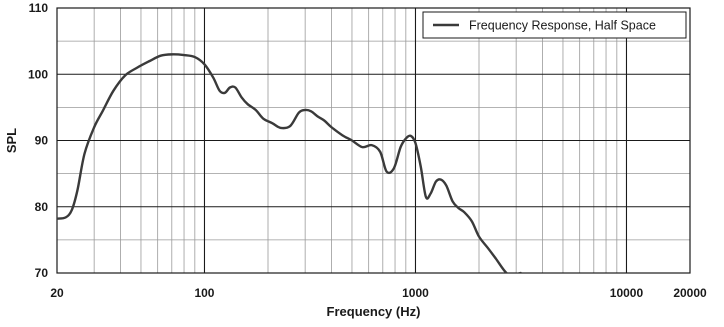 This screenshot has height=327, width=724. I want to click on y-tick-label: 100, so click(38, 74).